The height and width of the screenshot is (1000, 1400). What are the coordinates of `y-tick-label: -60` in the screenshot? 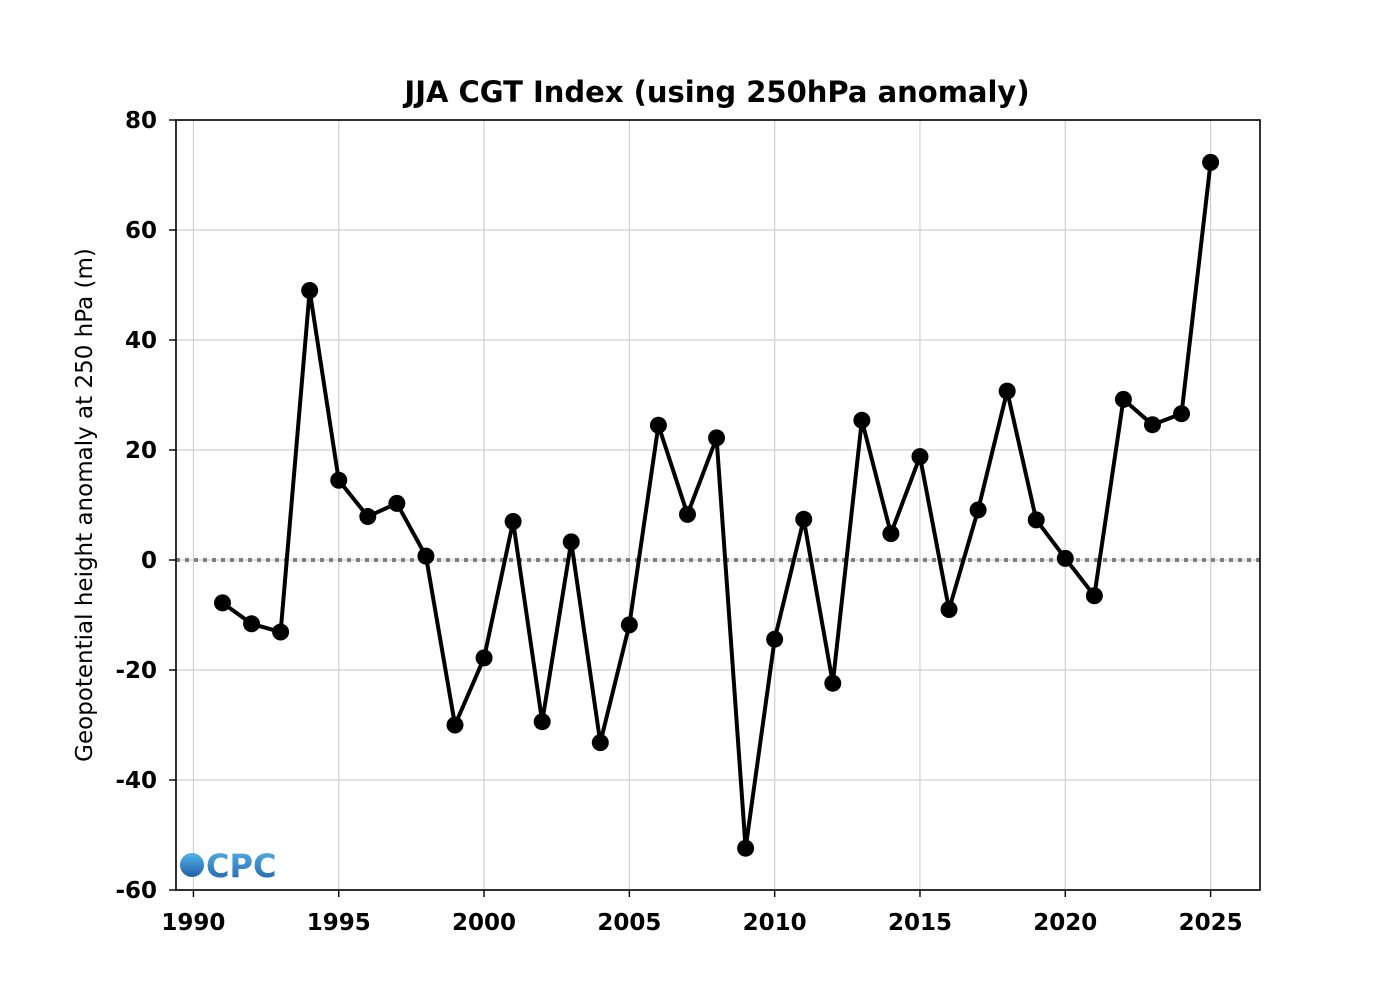 It's located at (136, 891).